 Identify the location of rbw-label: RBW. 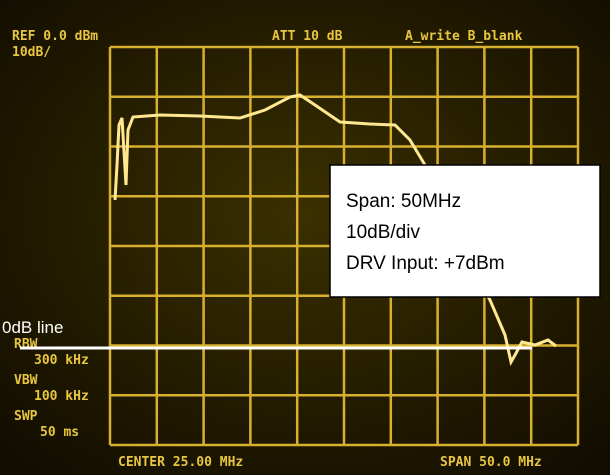
(26, 344).